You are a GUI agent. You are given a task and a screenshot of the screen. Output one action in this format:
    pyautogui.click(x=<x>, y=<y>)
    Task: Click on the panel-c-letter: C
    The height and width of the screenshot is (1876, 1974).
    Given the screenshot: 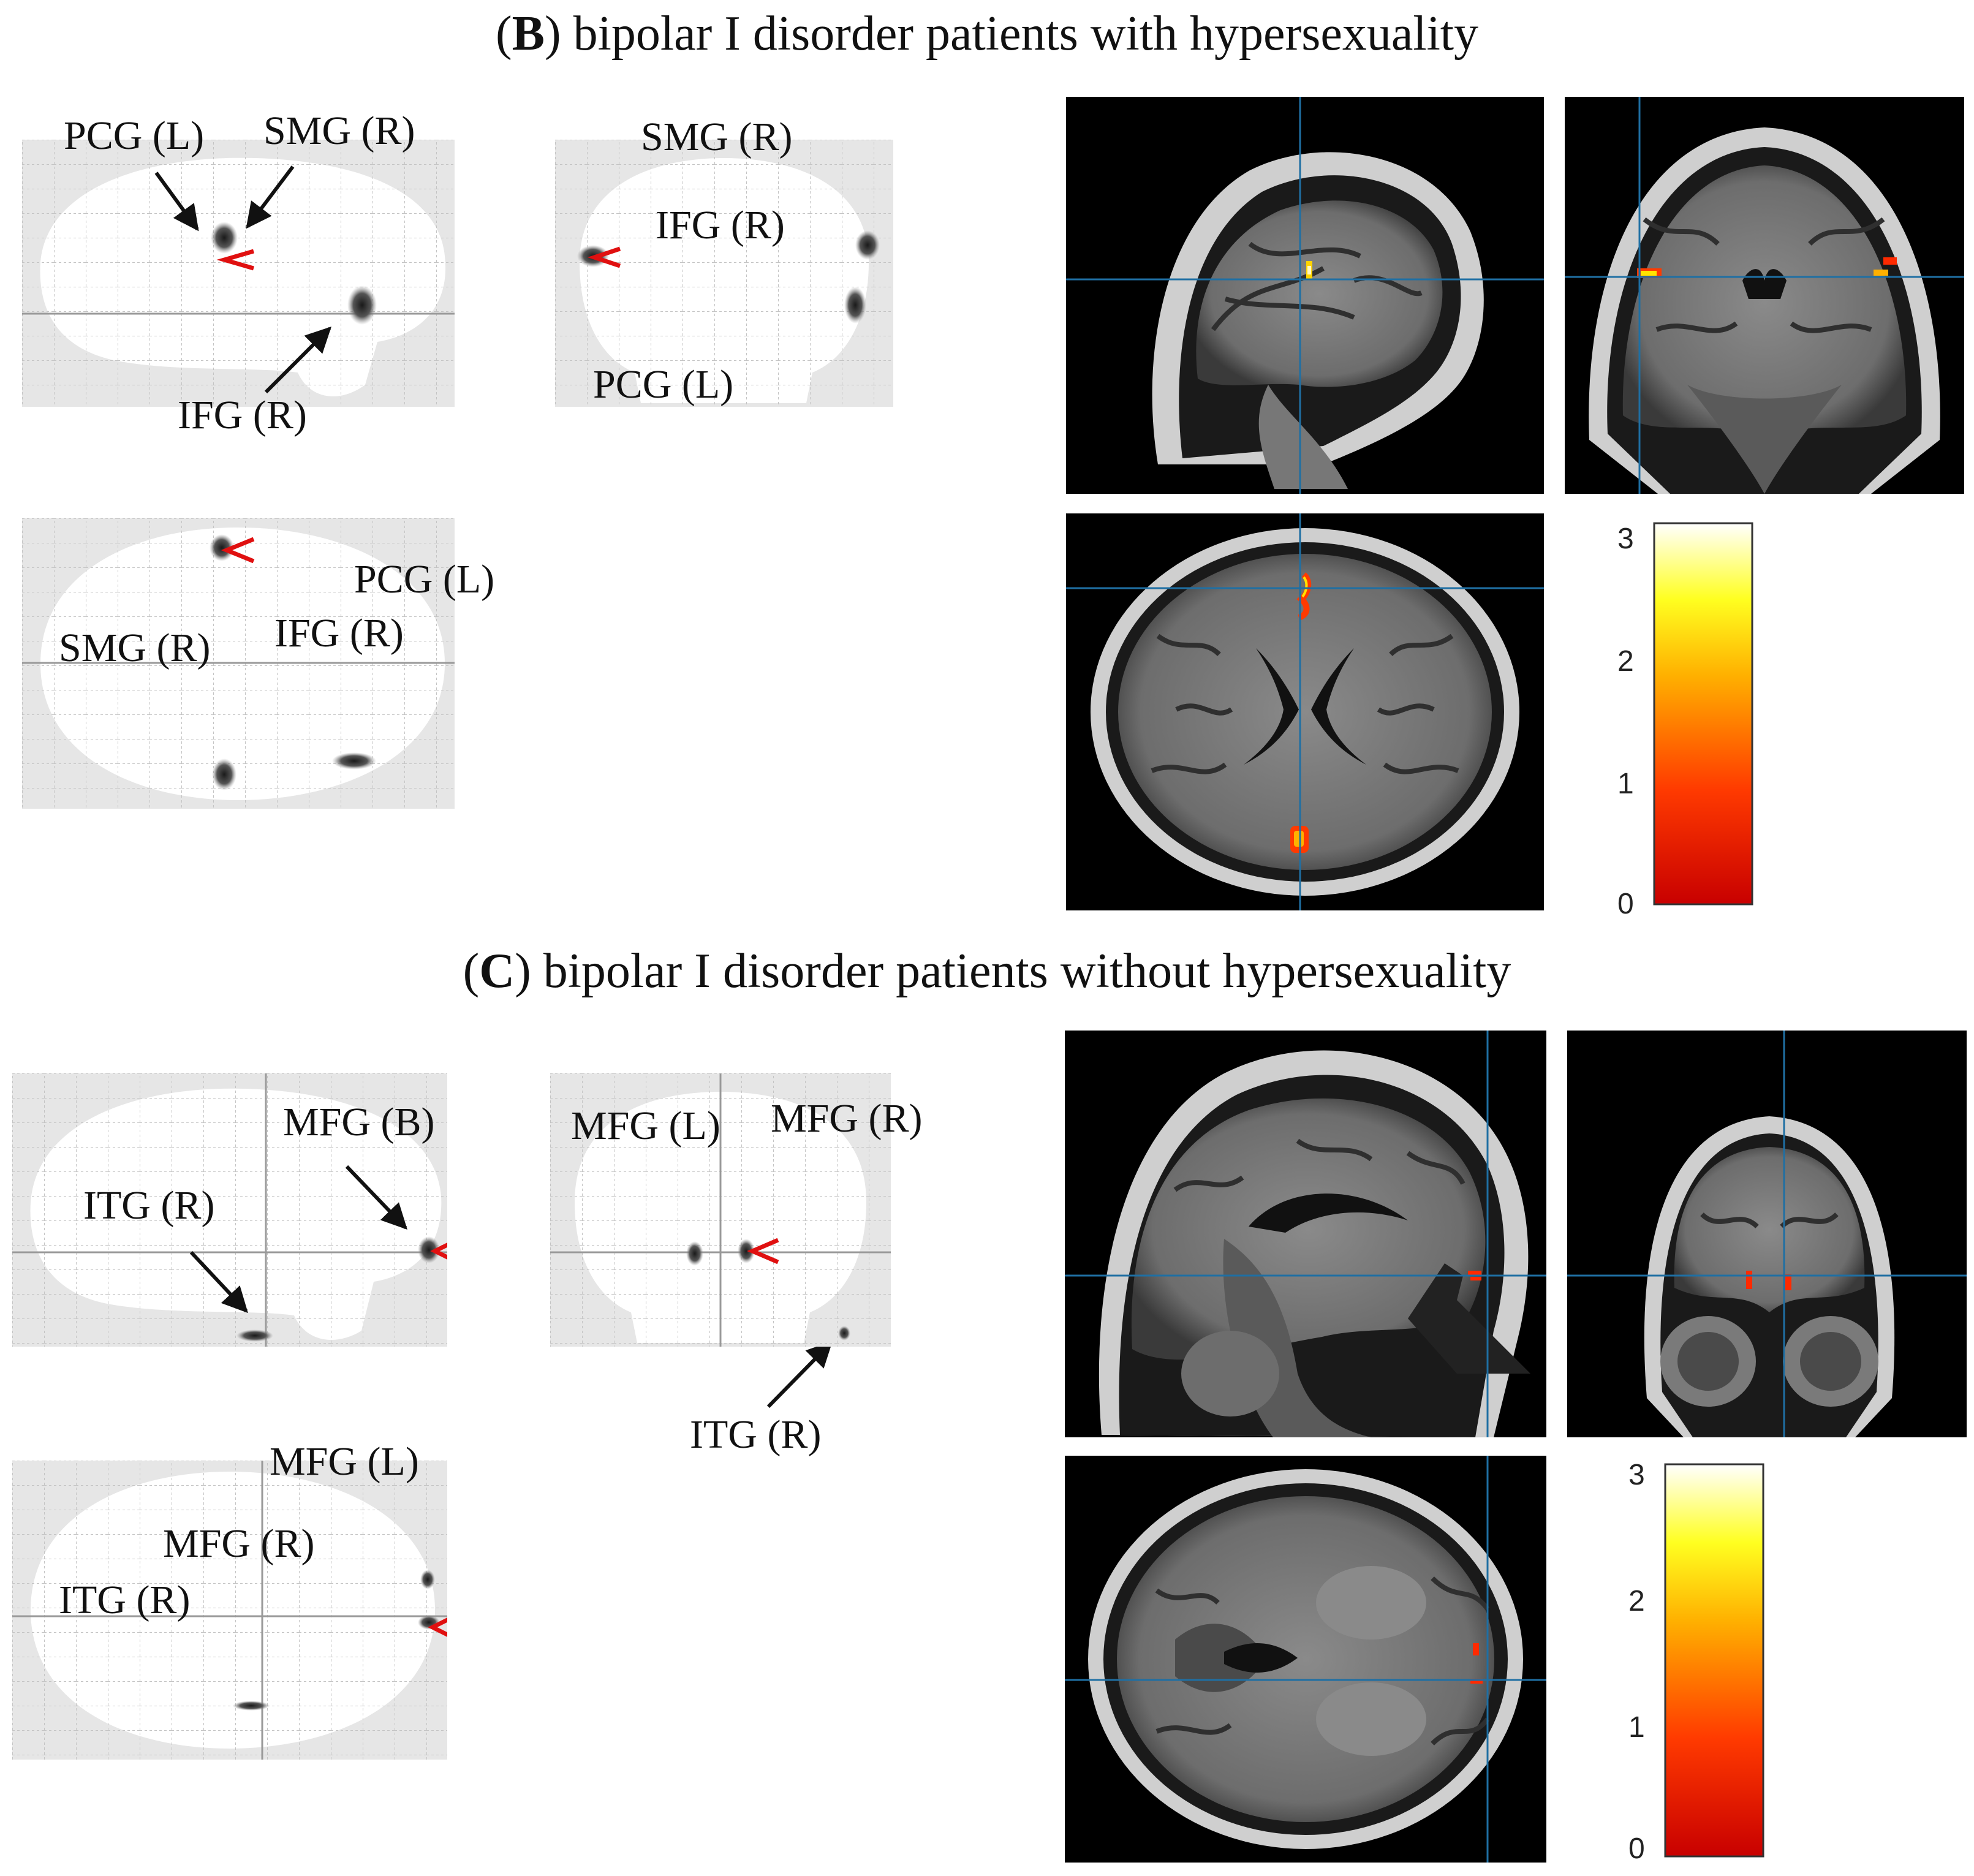 What is the action you would take?
    pyautogui.click(x=497, y=971)
    